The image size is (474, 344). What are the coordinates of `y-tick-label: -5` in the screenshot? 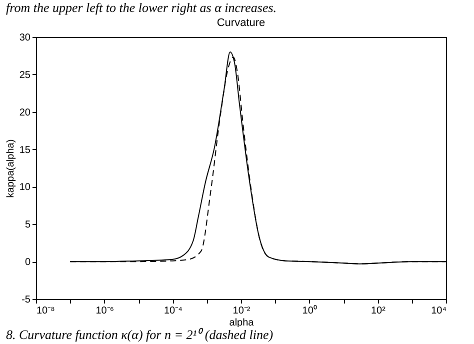 It's located at (26, 300).